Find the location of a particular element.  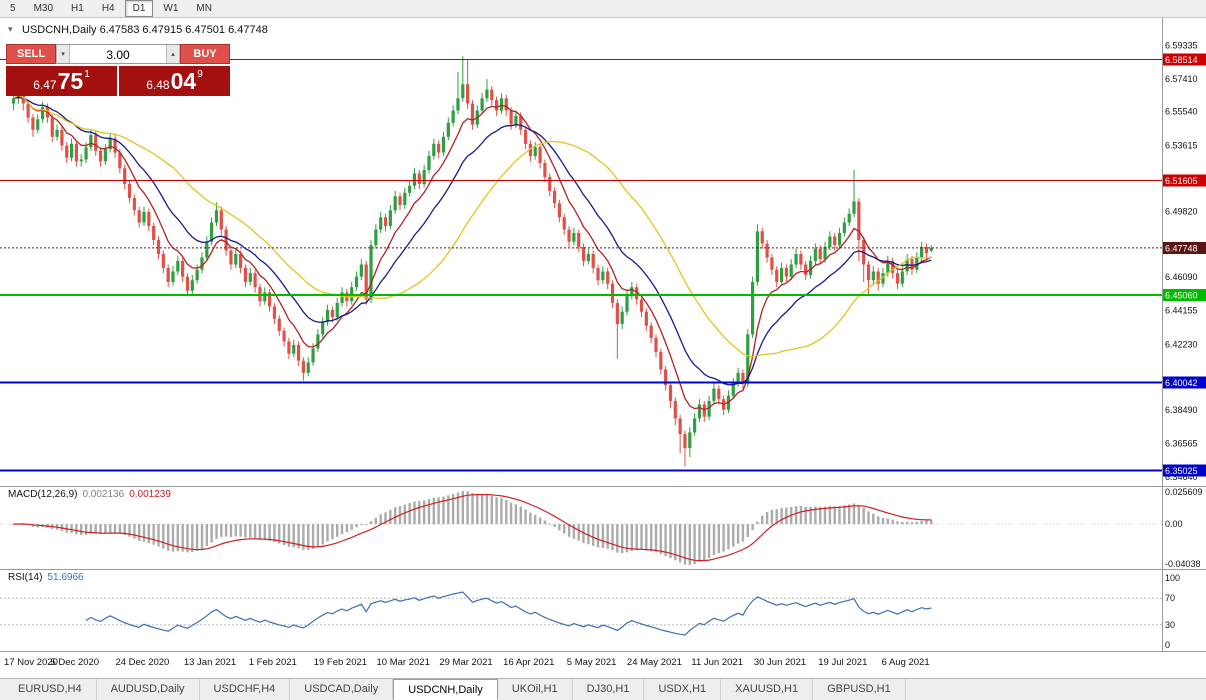

triangle-up-icon: ▴ is located at coordinates (173, 54).